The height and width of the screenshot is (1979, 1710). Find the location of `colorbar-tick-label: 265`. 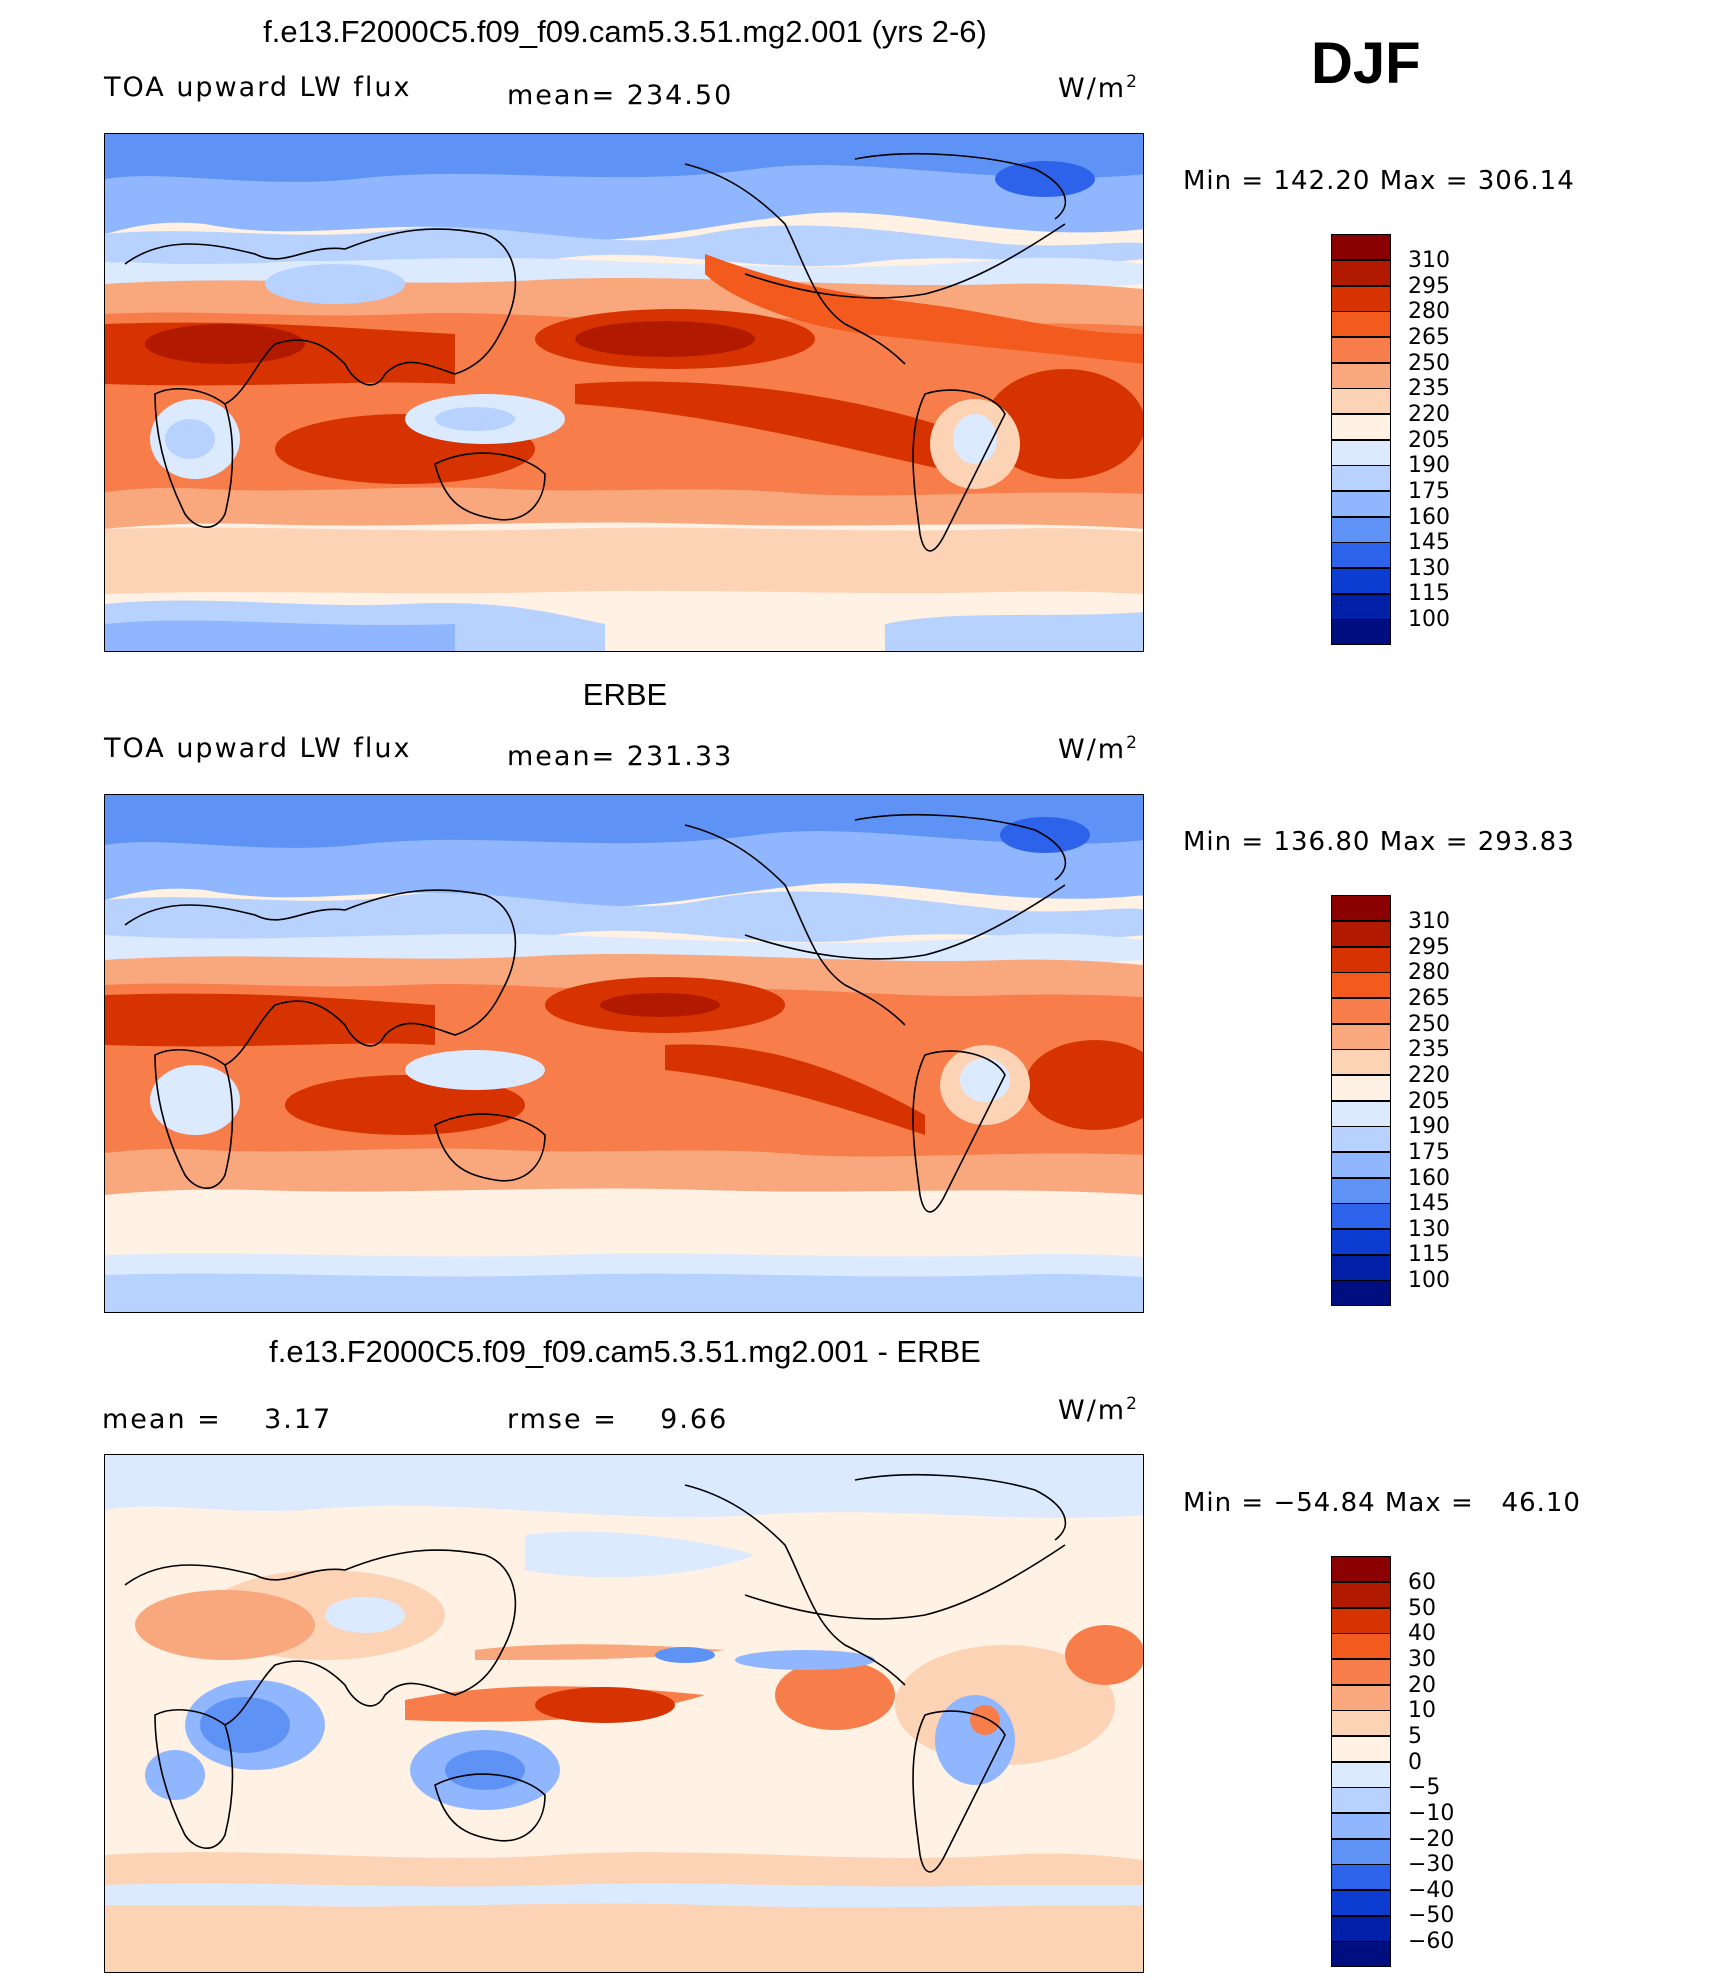

colorbar-tick-label: 265 is located at coordinates (1429, 998).